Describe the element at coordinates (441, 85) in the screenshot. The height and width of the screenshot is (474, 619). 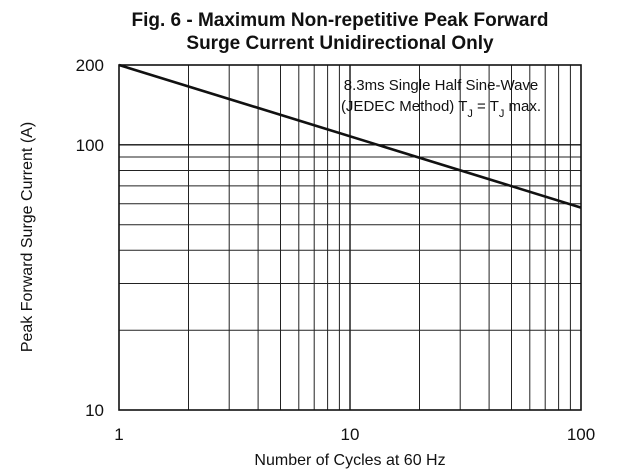
I see `annotation-line1: 8.3ms Single Half Sine-Wave` at that location.